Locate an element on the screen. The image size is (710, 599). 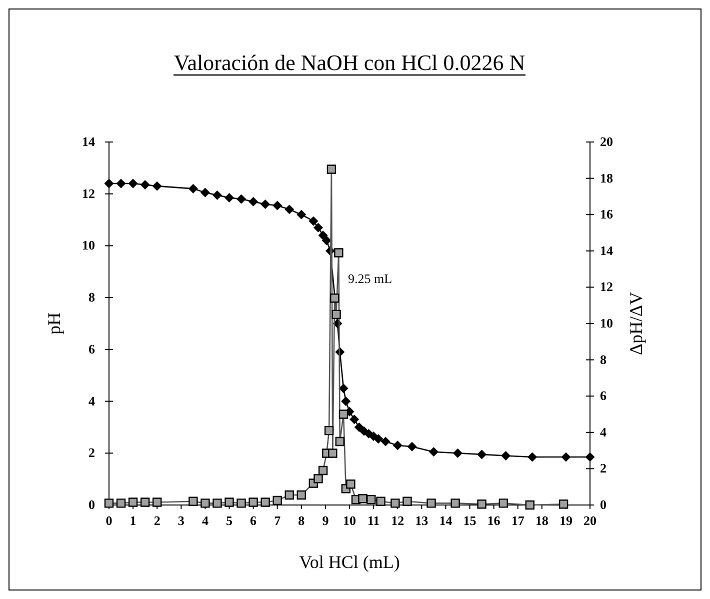
x-tick-label: 11 is located at coordinates (373, 520).